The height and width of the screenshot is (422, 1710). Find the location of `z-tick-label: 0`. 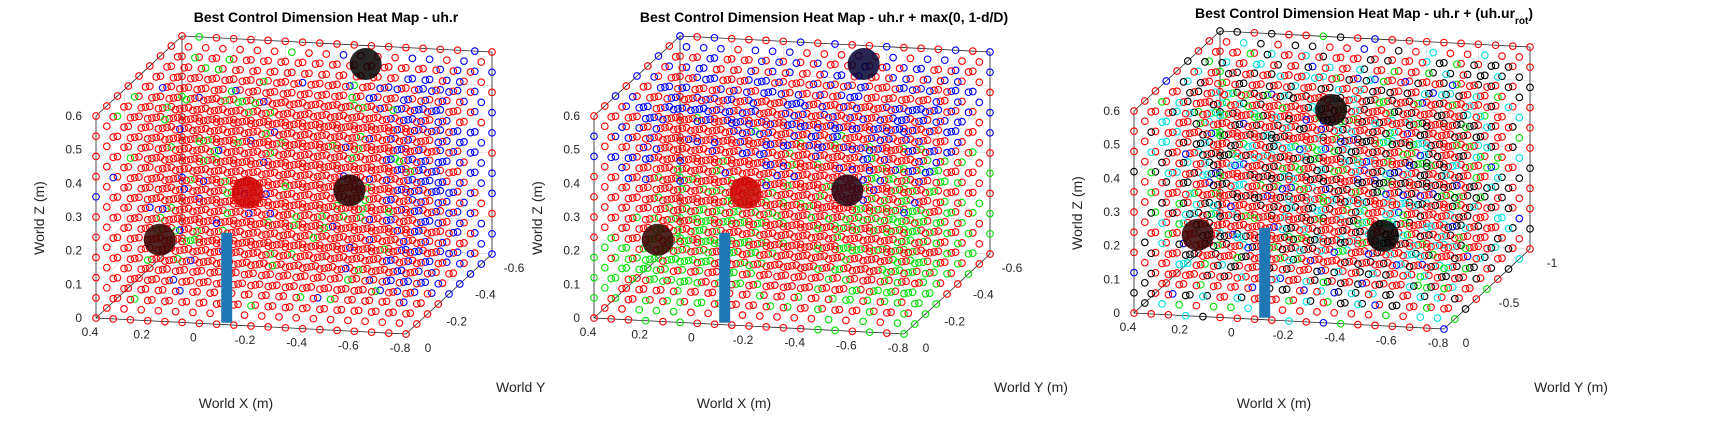

z-tick-label: 0 is located at coordinates (576, 318).